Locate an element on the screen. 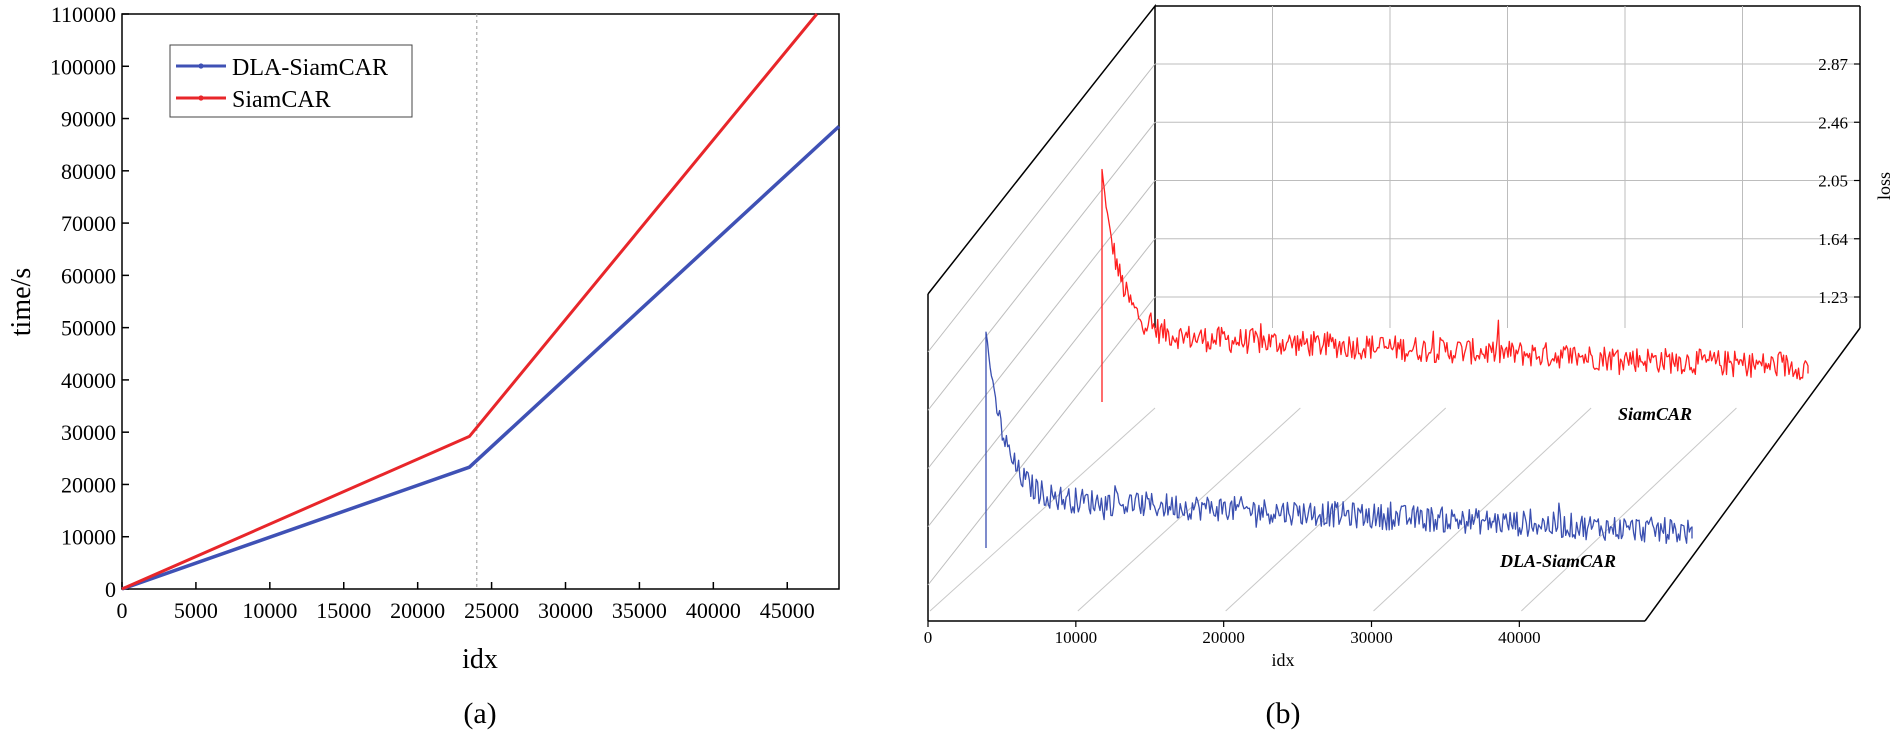 The height and width of the screenshot is (738, 1900). y-tick-label: 100000 is located at coordinates (83, 66).